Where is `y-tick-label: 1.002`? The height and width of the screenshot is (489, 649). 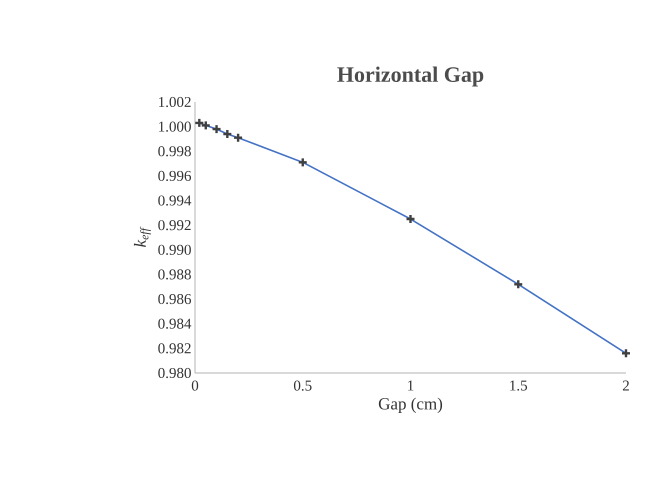 y-tick-label: 1.002 is located at coordinates (175, 102).